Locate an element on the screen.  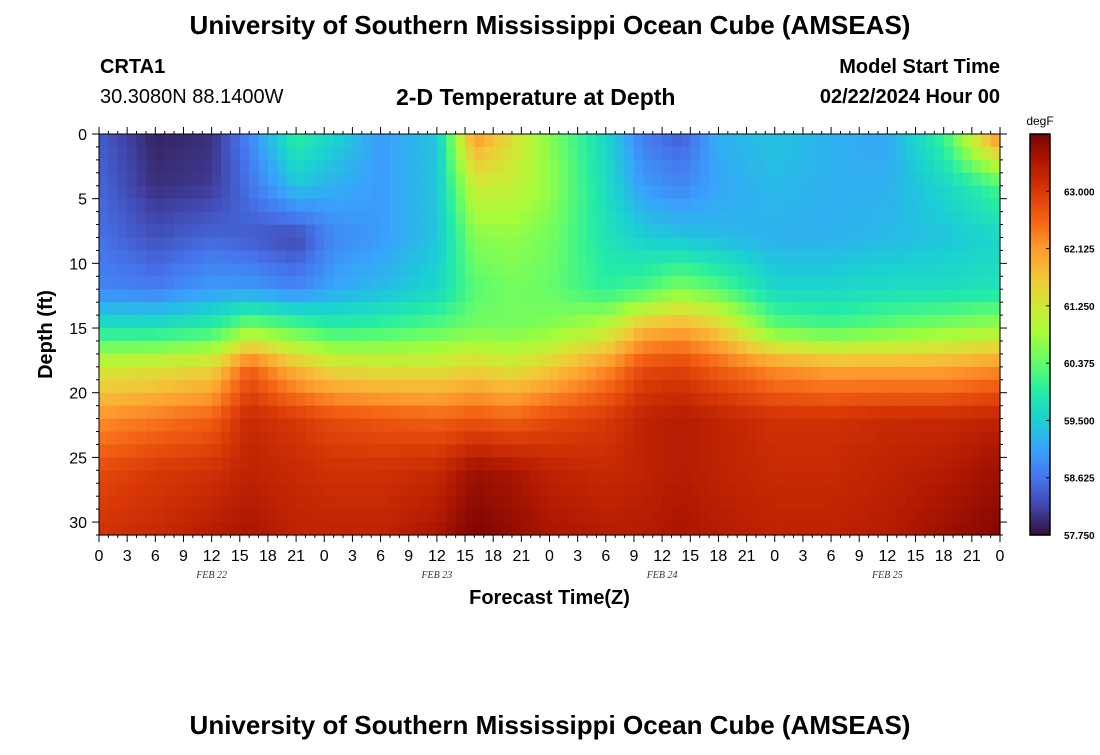
x-tick-label: 15 is located at coordinates (690, 556).